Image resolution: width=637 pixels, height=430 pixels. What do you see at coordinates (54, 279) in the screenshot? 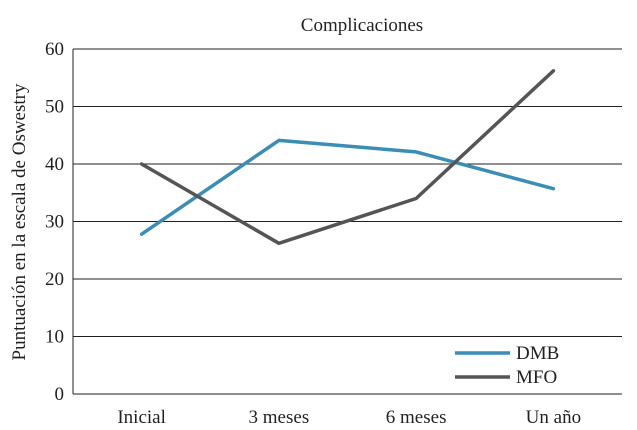
I see `y-tick-label: 20` at bounding box center [54, 279].